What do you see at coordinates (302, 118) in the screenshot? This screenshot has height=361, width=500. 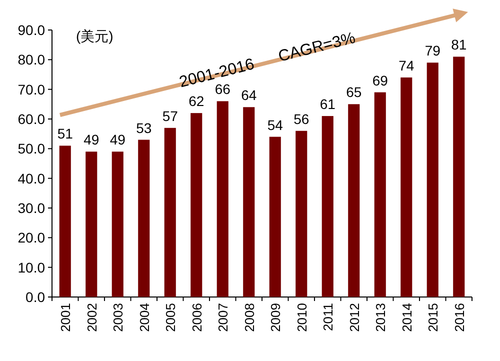 I see `data-label: 56` at bounding box center [302, 118].